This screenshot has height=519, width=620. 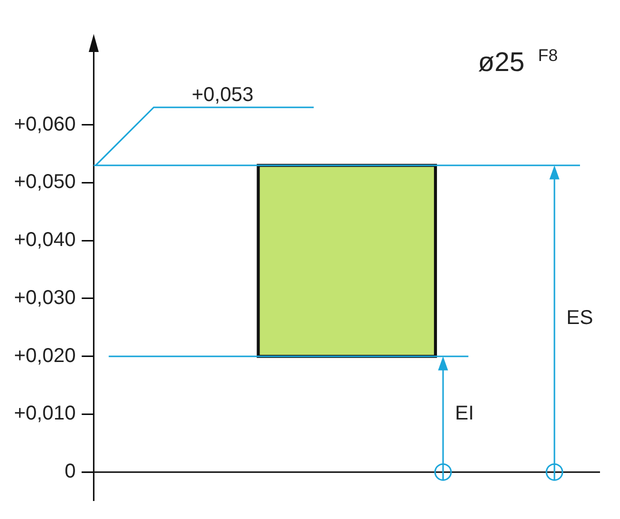 What do you see at coordinates (223, 95) in the screenshot?
I see `ref-line-label: +0,053` at bounding box center [223, 95].